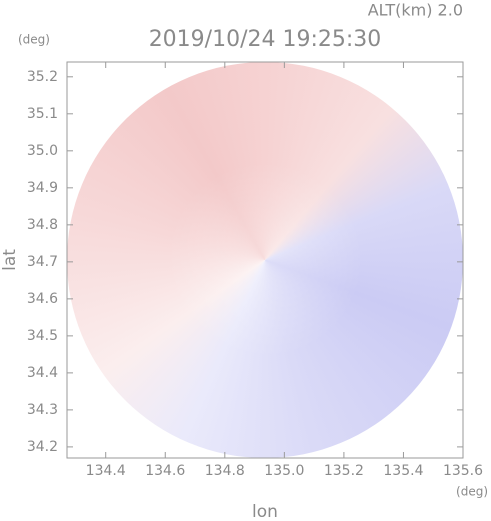 The image size is (491, 521). Describe the element at coordinates (265, 39) in the screenshot. I see `chart-title: 2019/10/24 19:25:30` at that location.